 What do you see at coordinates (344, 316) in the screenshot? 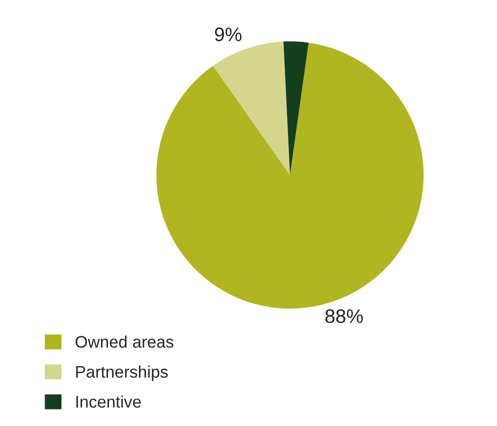
I see `data-label: 88%` at bounding box center [344, 316].